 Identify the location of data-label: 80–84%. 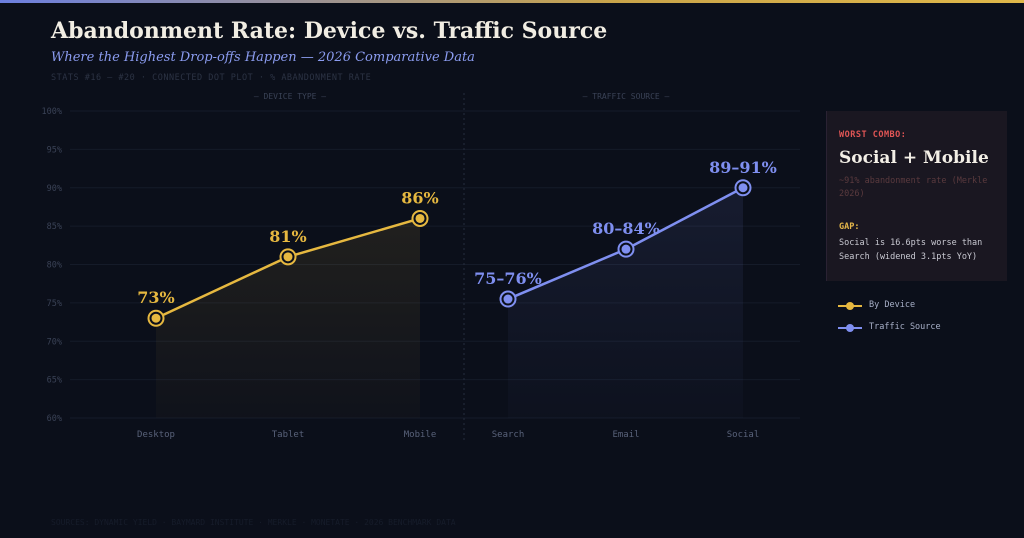
(626, 228).